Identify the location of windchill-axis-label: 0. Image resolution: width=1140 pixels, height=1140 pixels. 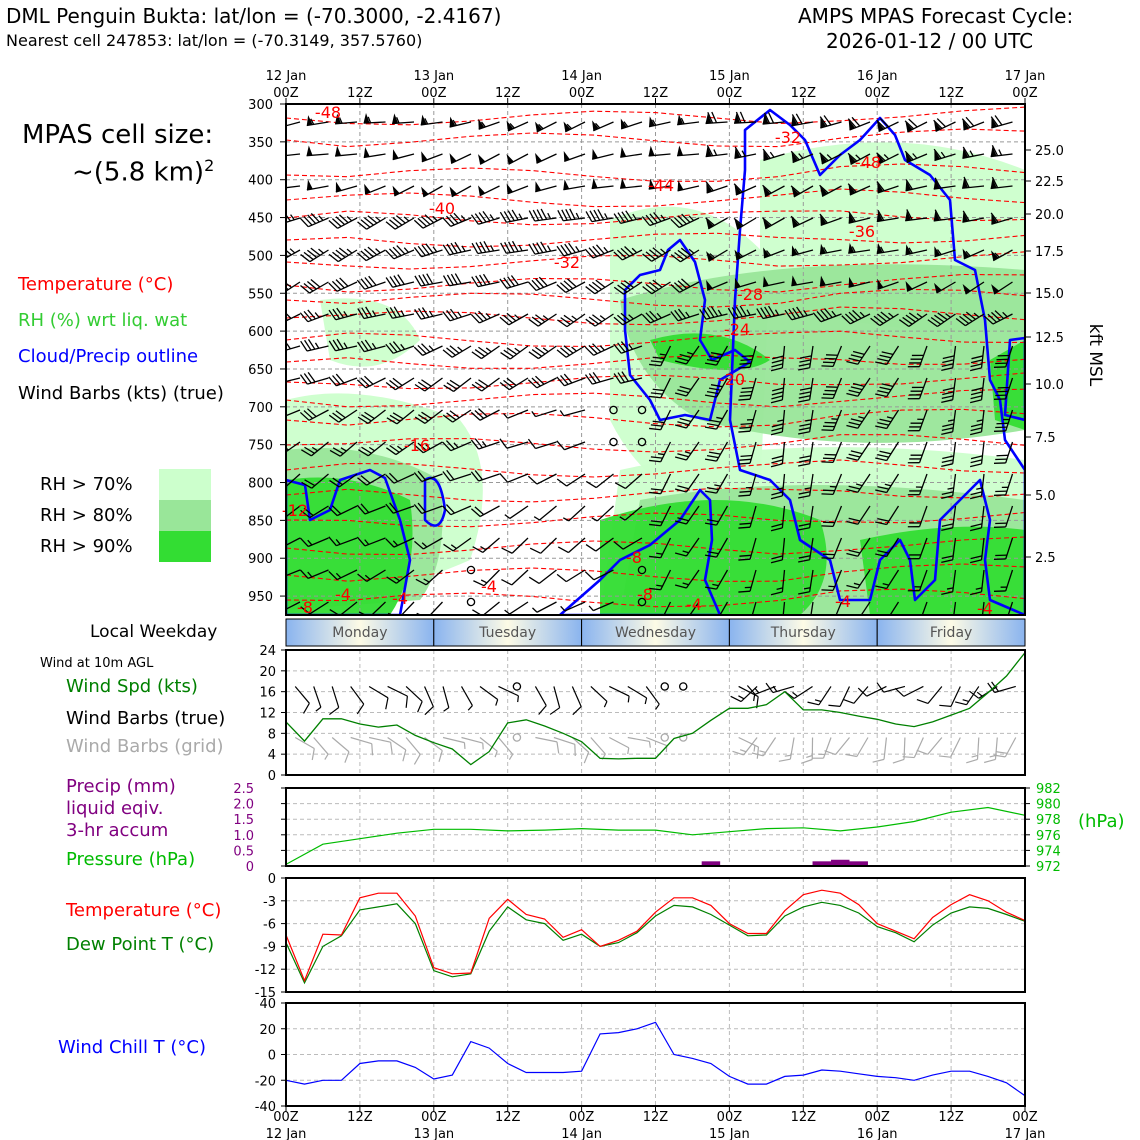
(272, 1056).